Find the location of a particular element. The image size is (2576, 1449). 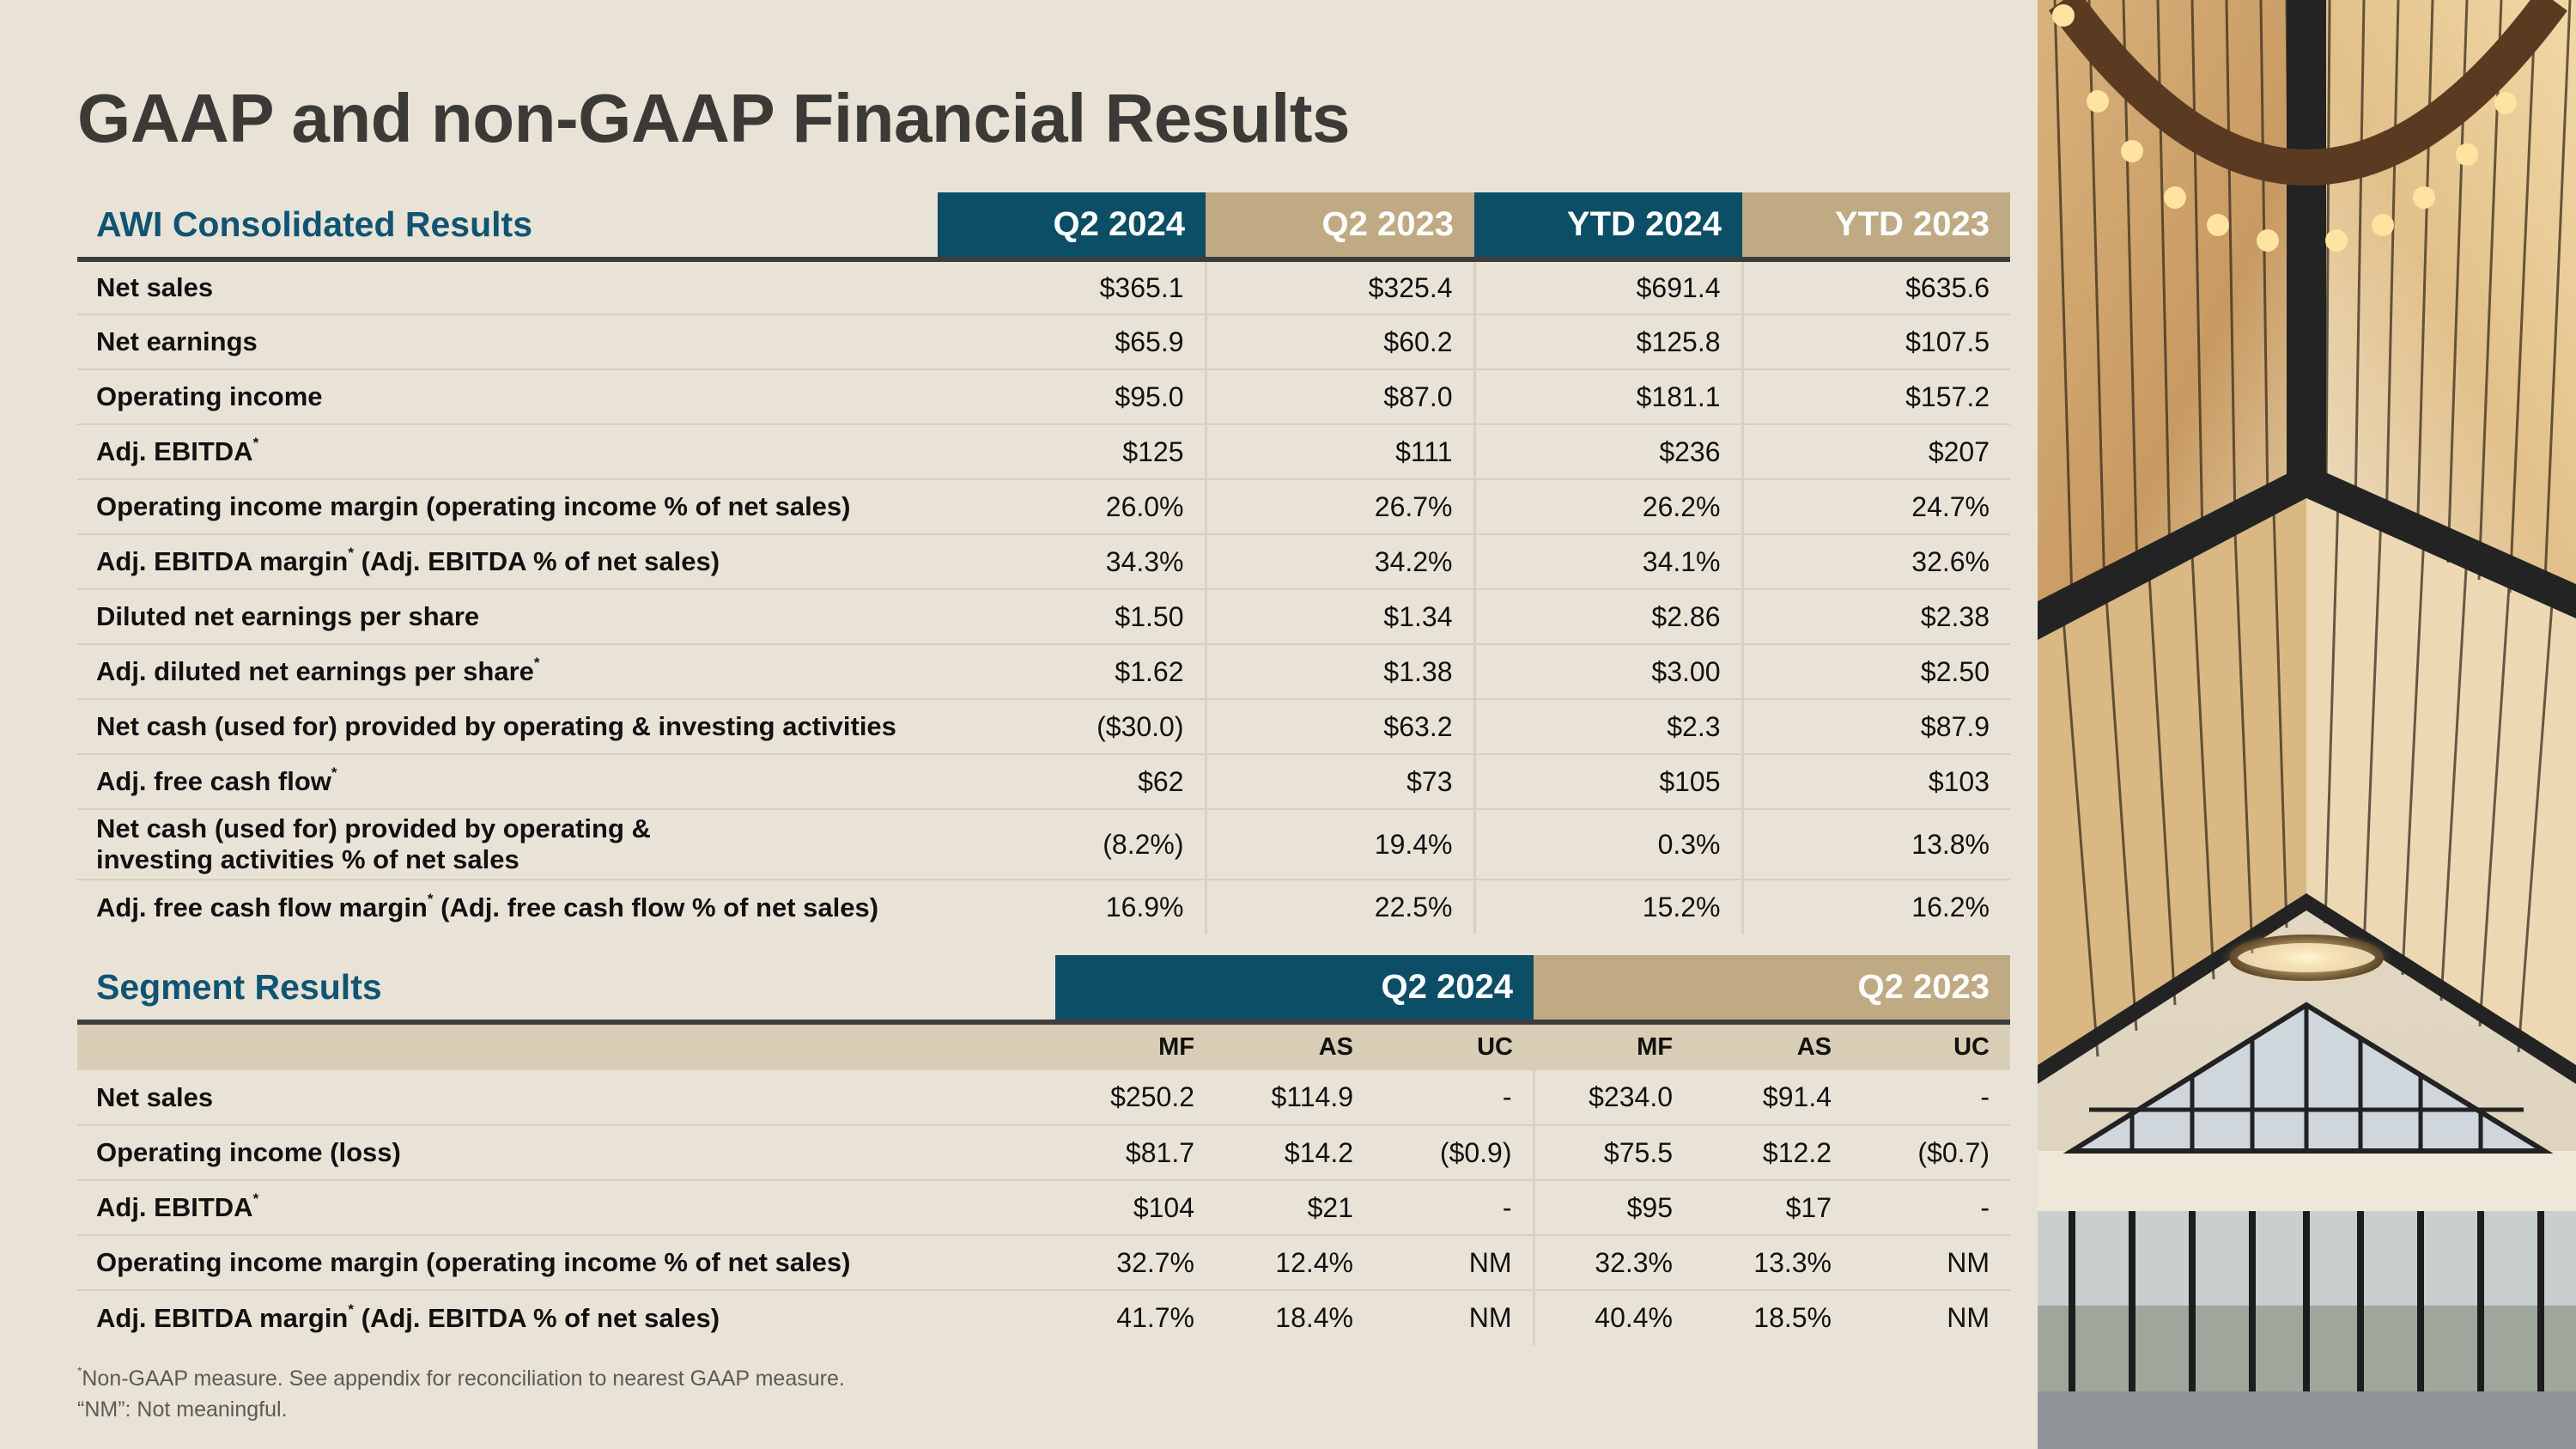

value-cell: $325.4 is located at coordinates (1339, 286).